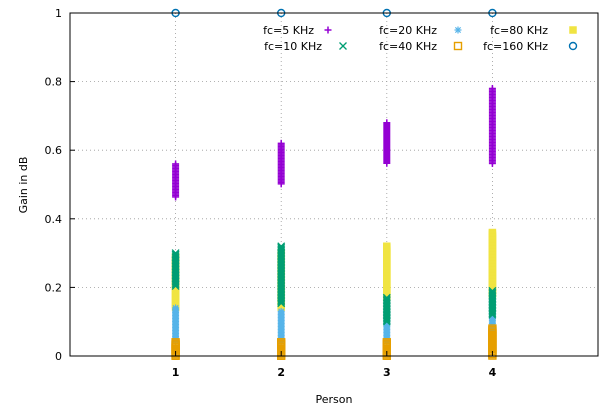  Describe the element at coordinates (408, 46) in the screenshot. I see `legend-label: fc=40 KHz` at that location.